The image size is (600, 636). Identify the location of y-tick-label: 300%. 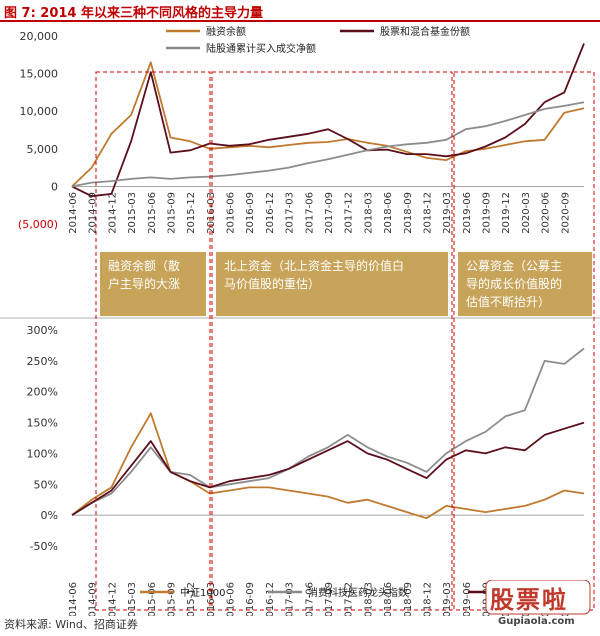
(42, 330).